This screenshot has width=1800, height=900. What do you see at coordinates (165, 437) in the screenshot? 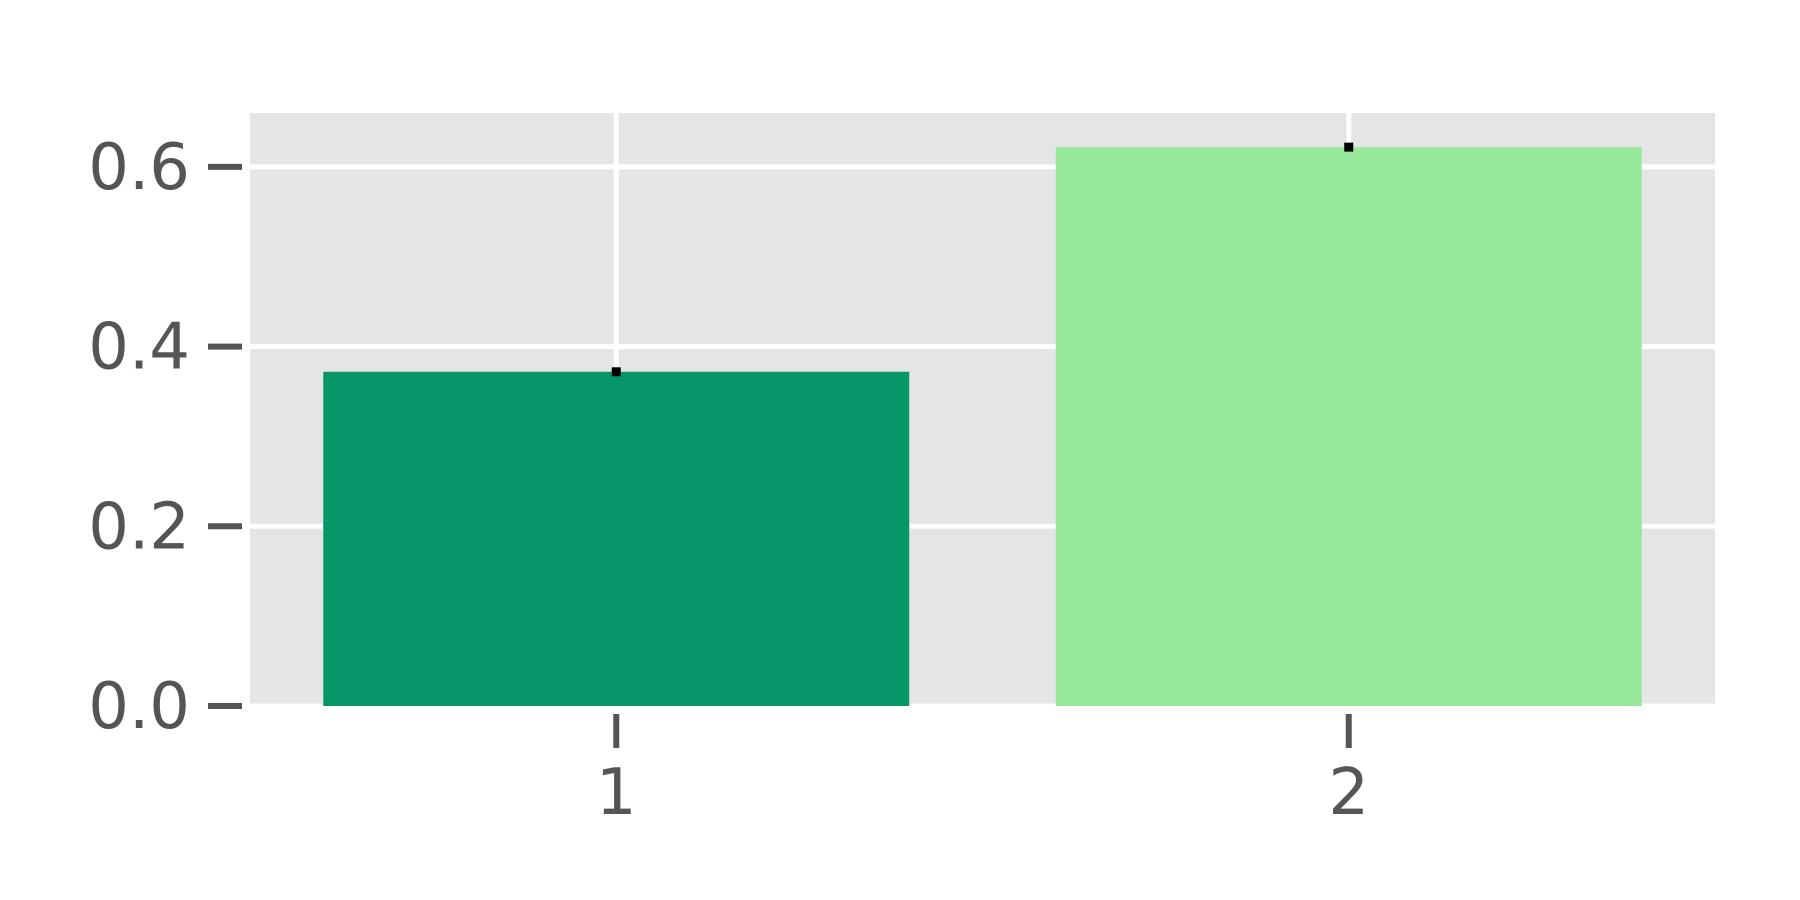
I see `y-axis: 0.0 0.2 0.4 0.6` at bounding box center [165, 437].